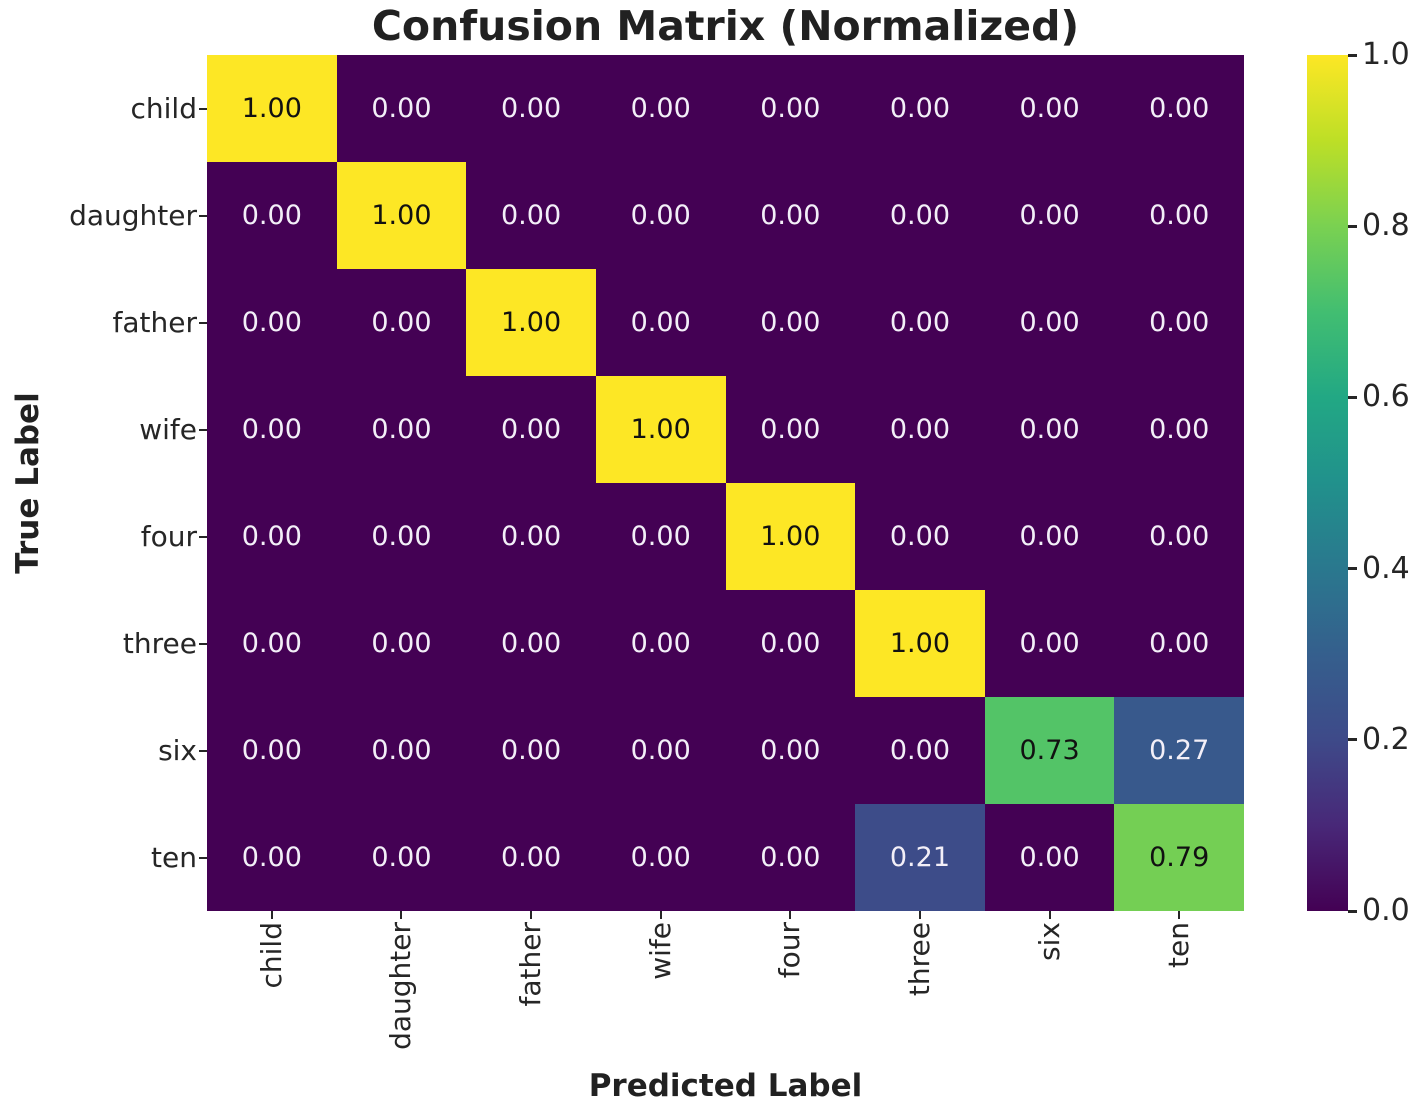  I want to click on colorbar, so click(1327, 483).